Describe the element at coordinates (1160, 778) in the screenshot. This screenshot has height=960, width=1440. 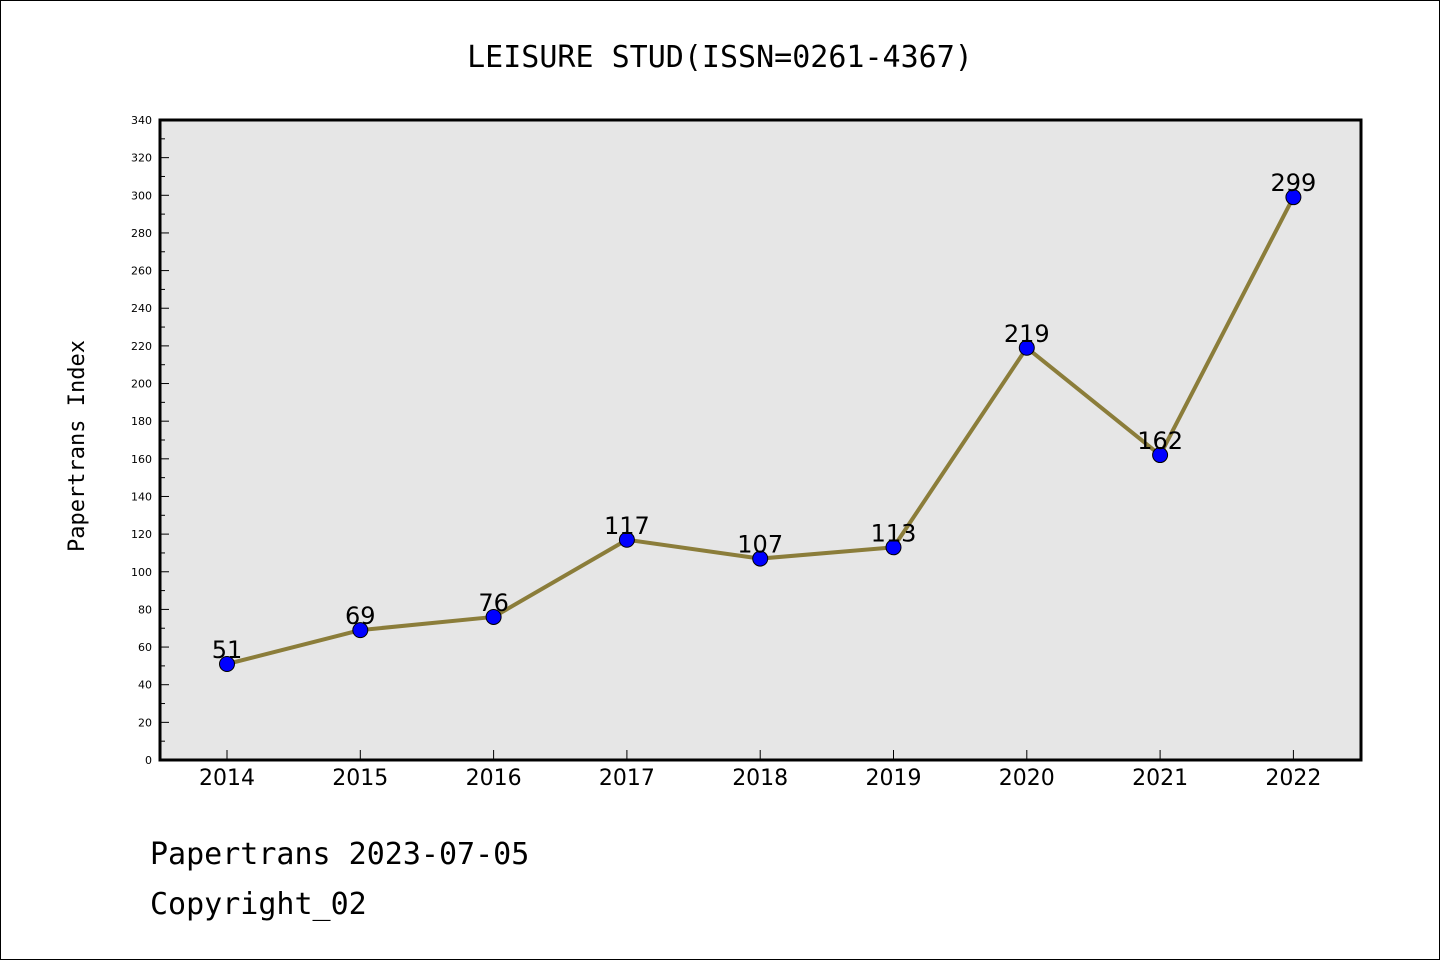
I see `x-tick-label: 2021` at that location.